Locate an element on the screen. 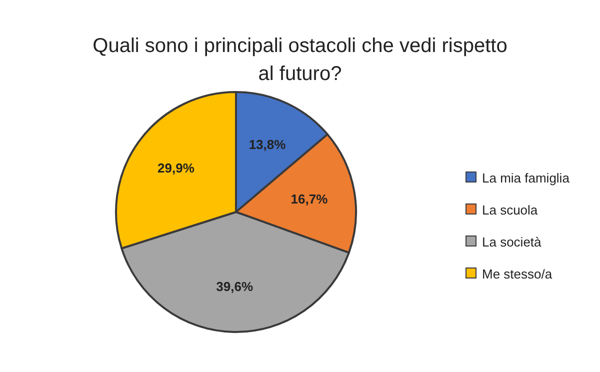 This screenshot has width=600, height=372. legend-label: Me stesso/a is located at coordinates (517, 274).